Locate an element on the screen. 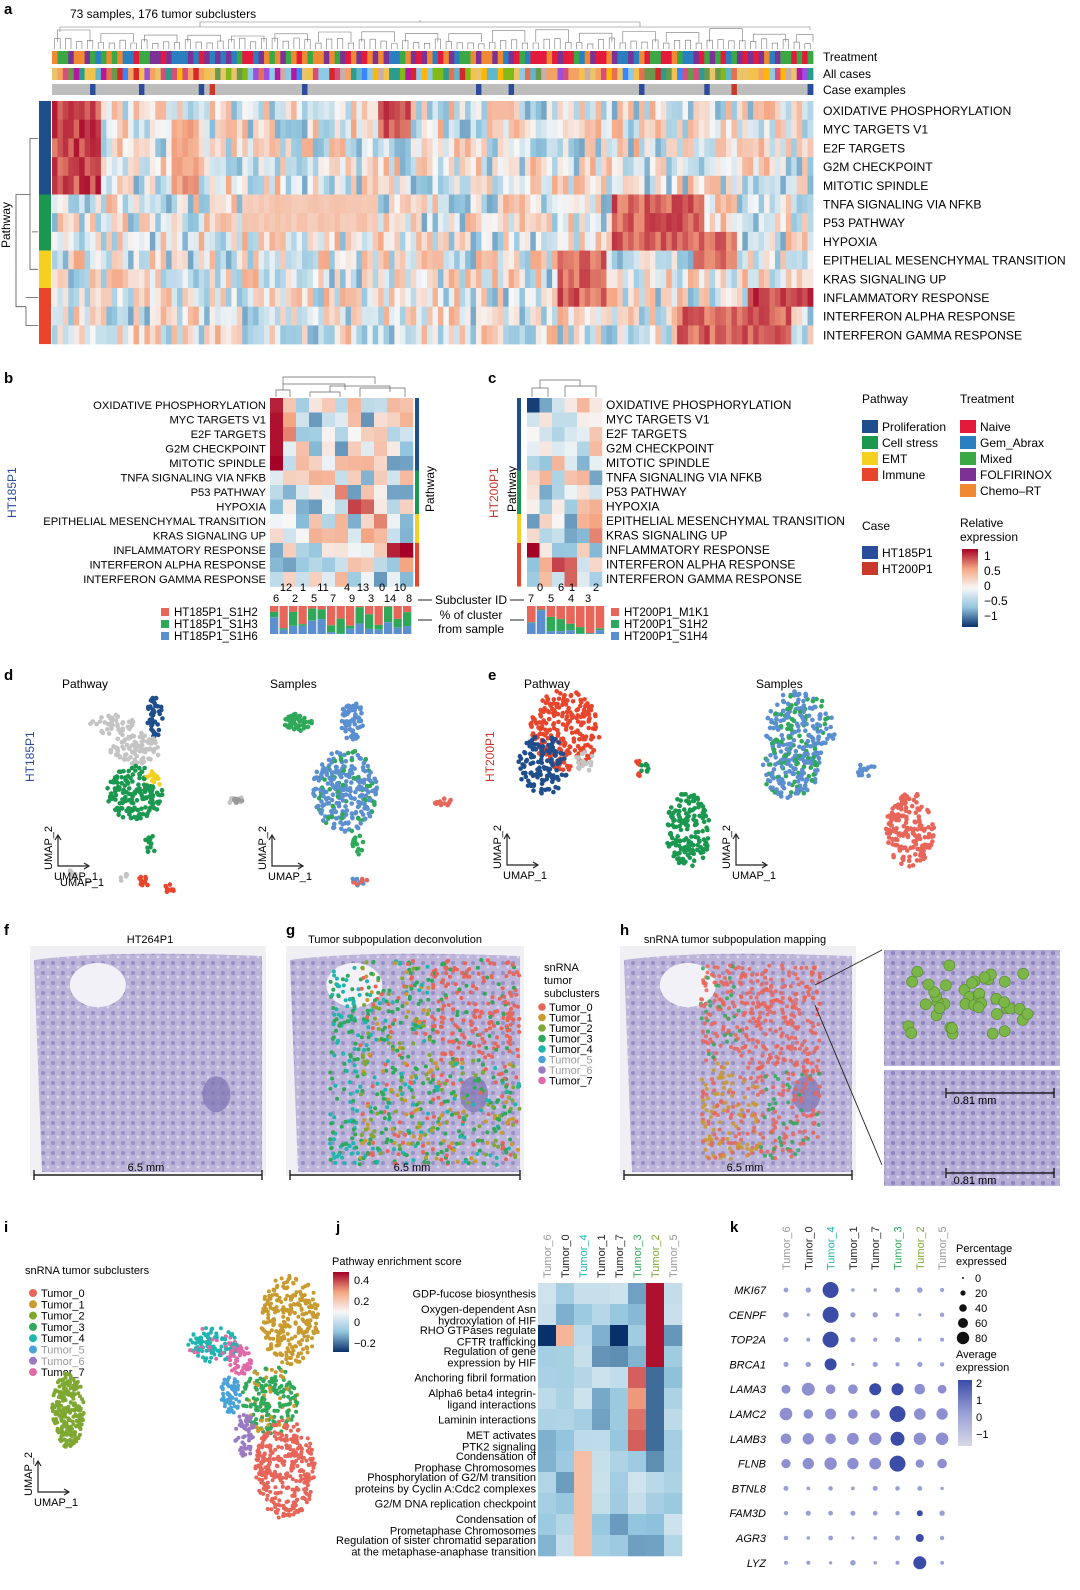 This screenshot has height=1590, width=1080. legend-label: Immune is located at coordinates (904, 475).